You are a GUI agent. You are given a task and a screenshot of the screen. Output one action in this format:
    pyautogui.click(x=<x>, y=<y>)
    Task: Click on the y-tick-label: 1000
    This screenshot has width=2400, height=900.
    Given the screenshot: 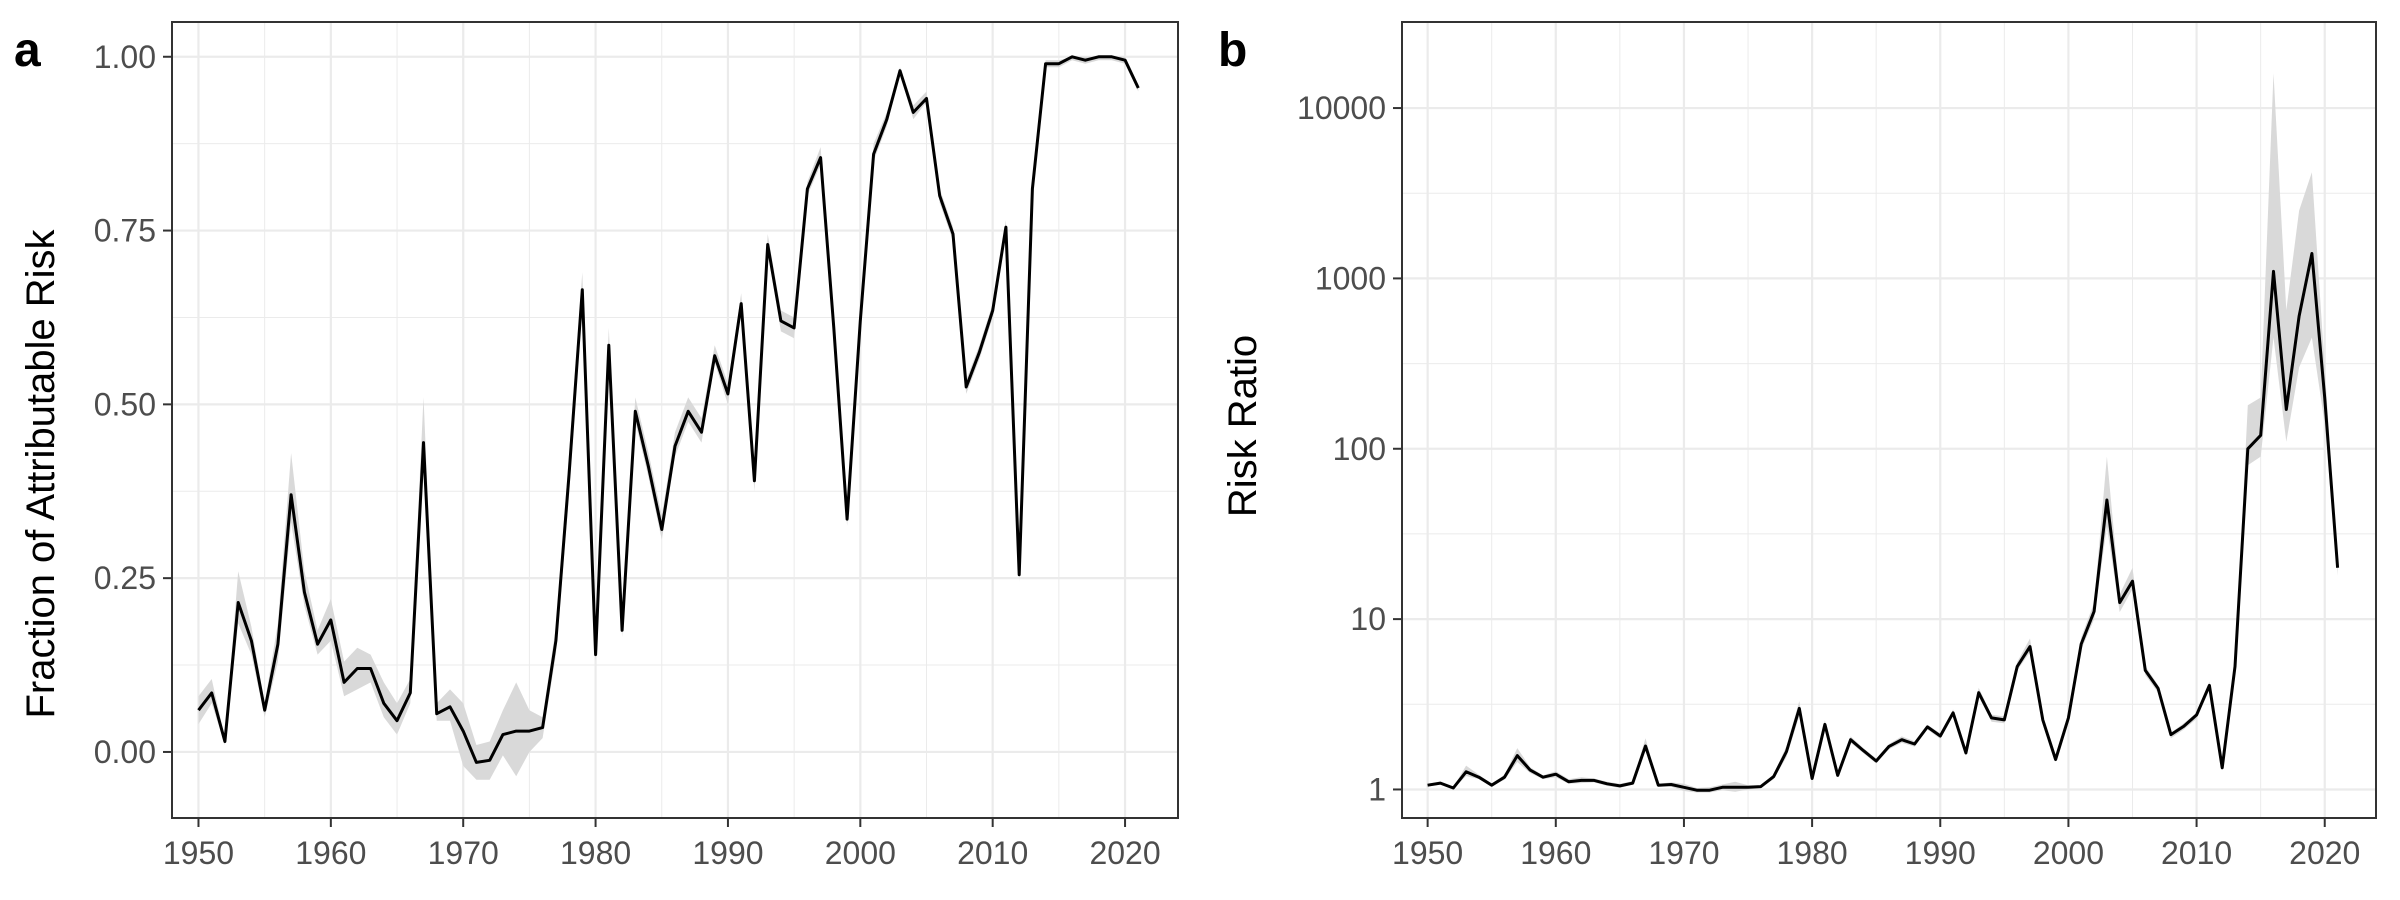 What is the action you would take?
    pyautogui.click(x=1350, y=278)
    